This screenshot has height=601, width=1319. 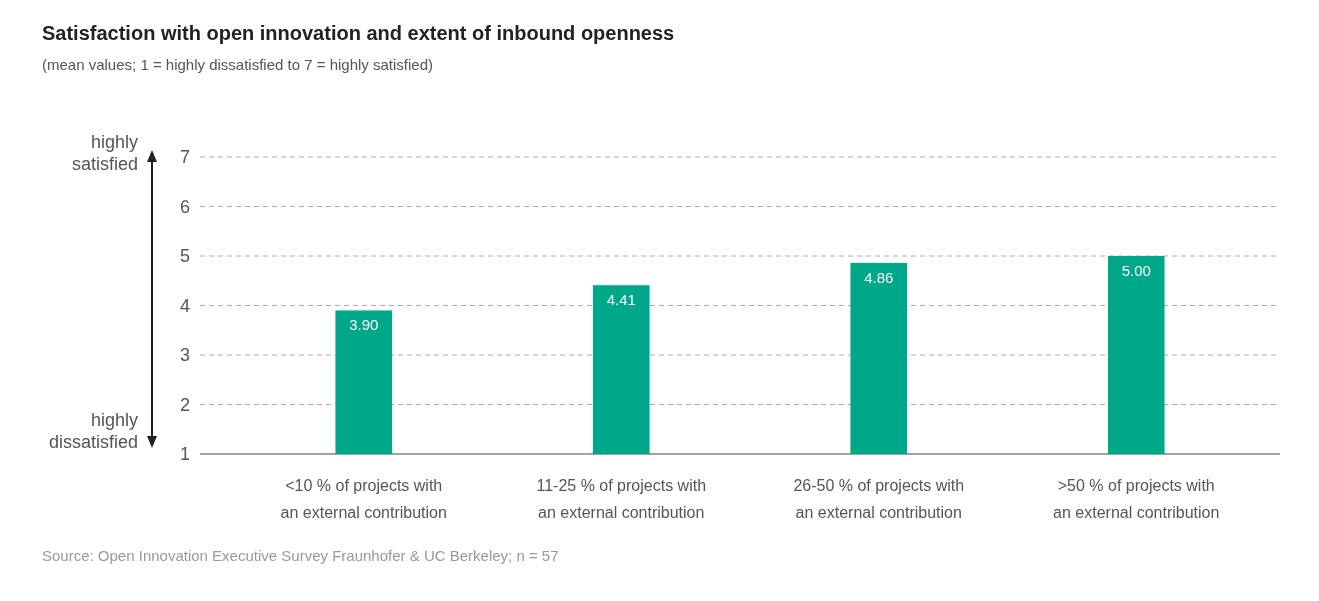 What do you see at coordinates (621, 300) in the screenshot?
I see `data-label: 4.41` at bounding box center [621, 300].